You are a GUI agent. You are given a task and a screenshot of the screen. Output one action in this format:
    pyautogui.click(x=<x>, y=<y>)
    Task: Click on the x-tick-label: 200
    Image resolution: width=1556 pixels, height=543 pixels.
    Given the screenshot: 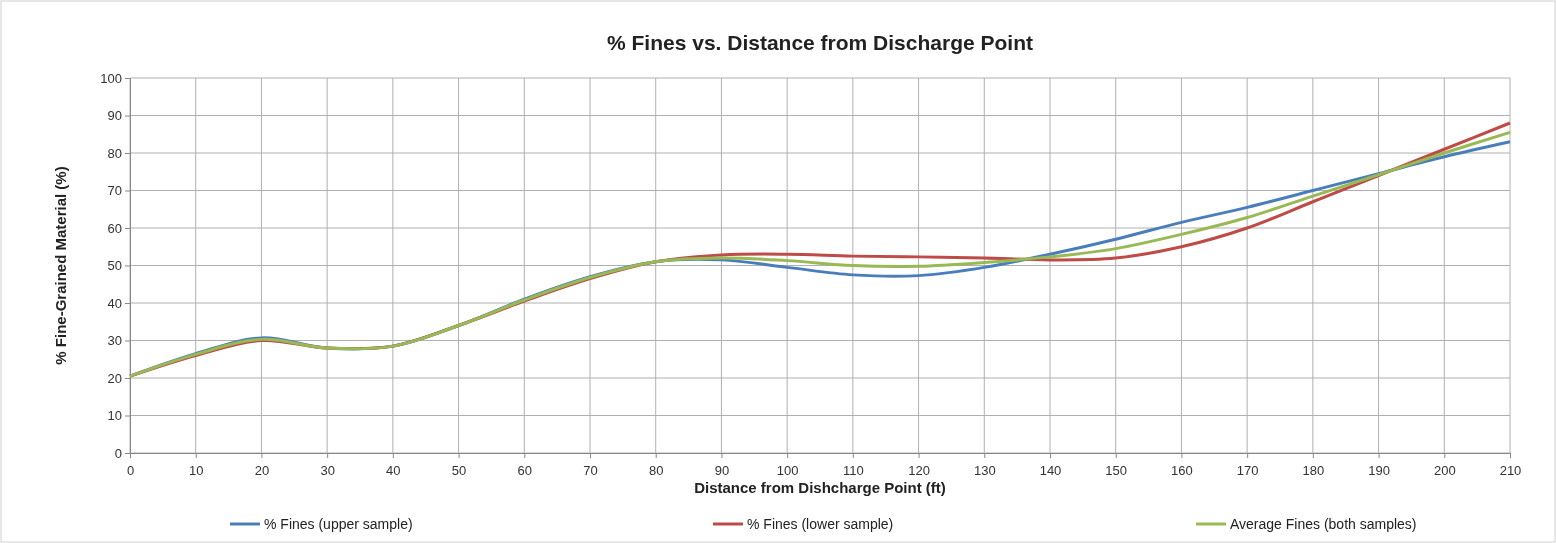 What is the action you would take?
    pyautogui.click(x=1444, y=471)
    